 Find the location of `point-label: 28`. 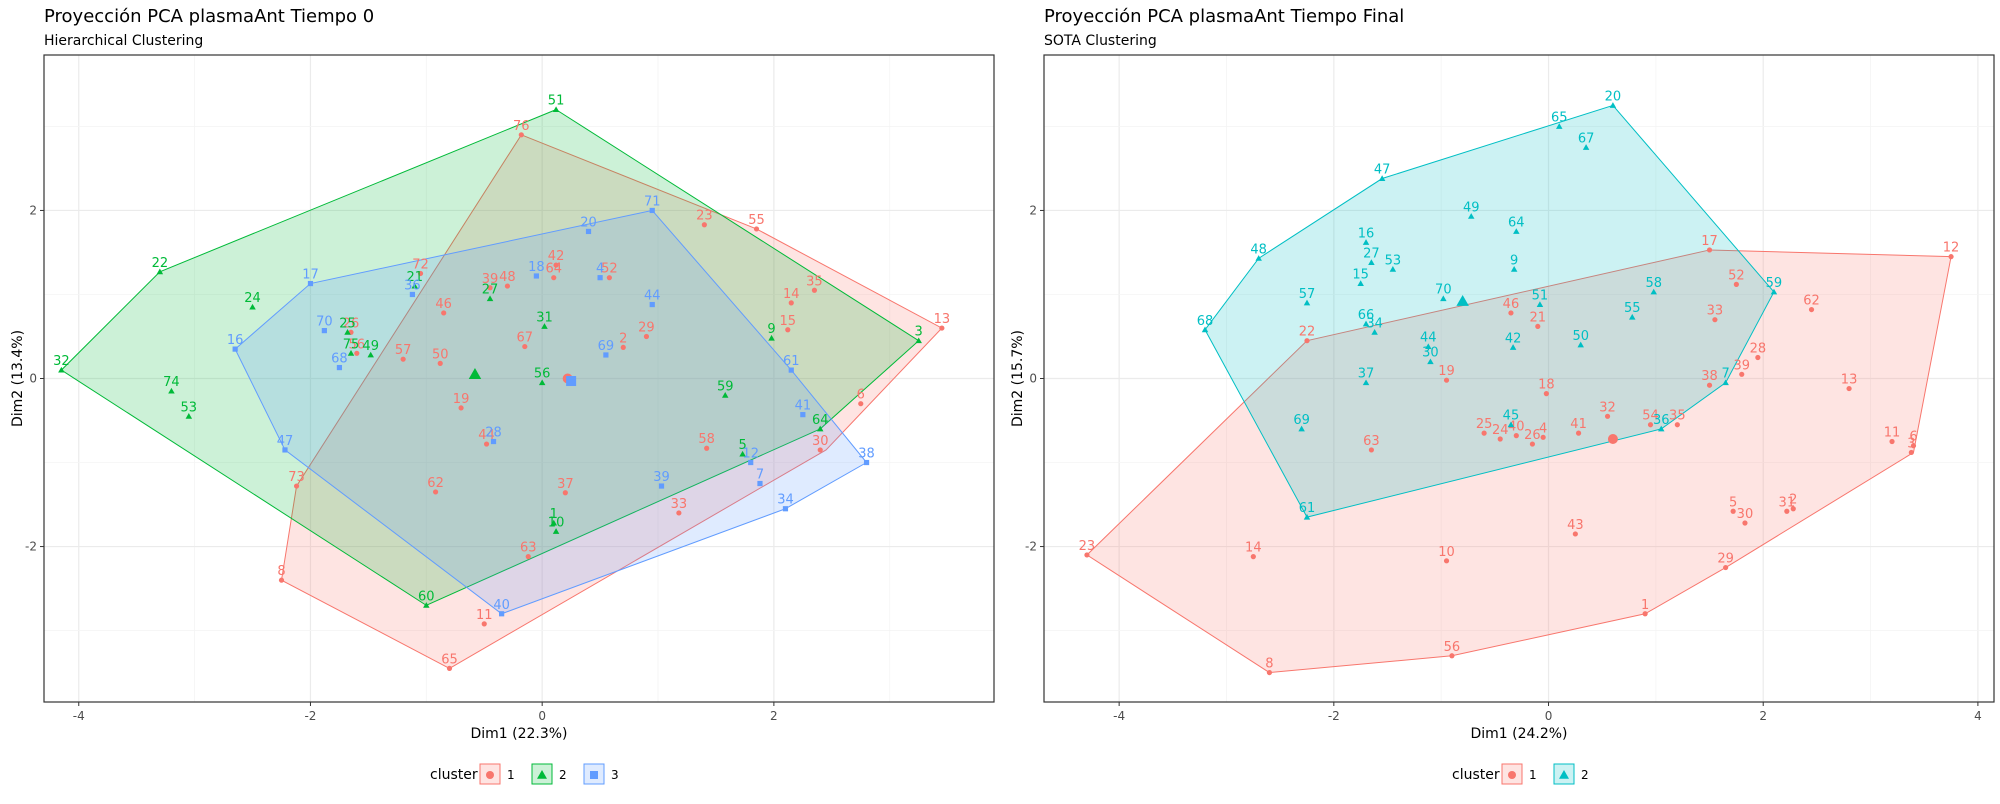

point-label: 28 is located at coordinates (1758, 348).